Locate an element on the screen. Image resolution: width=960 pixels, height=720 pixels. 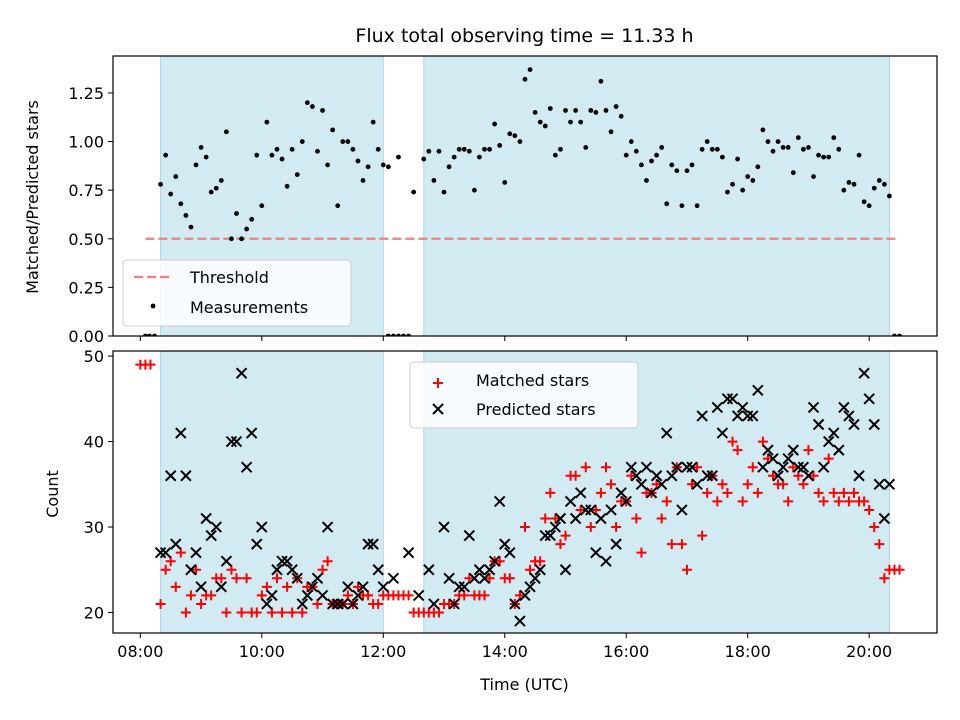
y-tick-label: 0.75 is located at coordinates (86, 190).